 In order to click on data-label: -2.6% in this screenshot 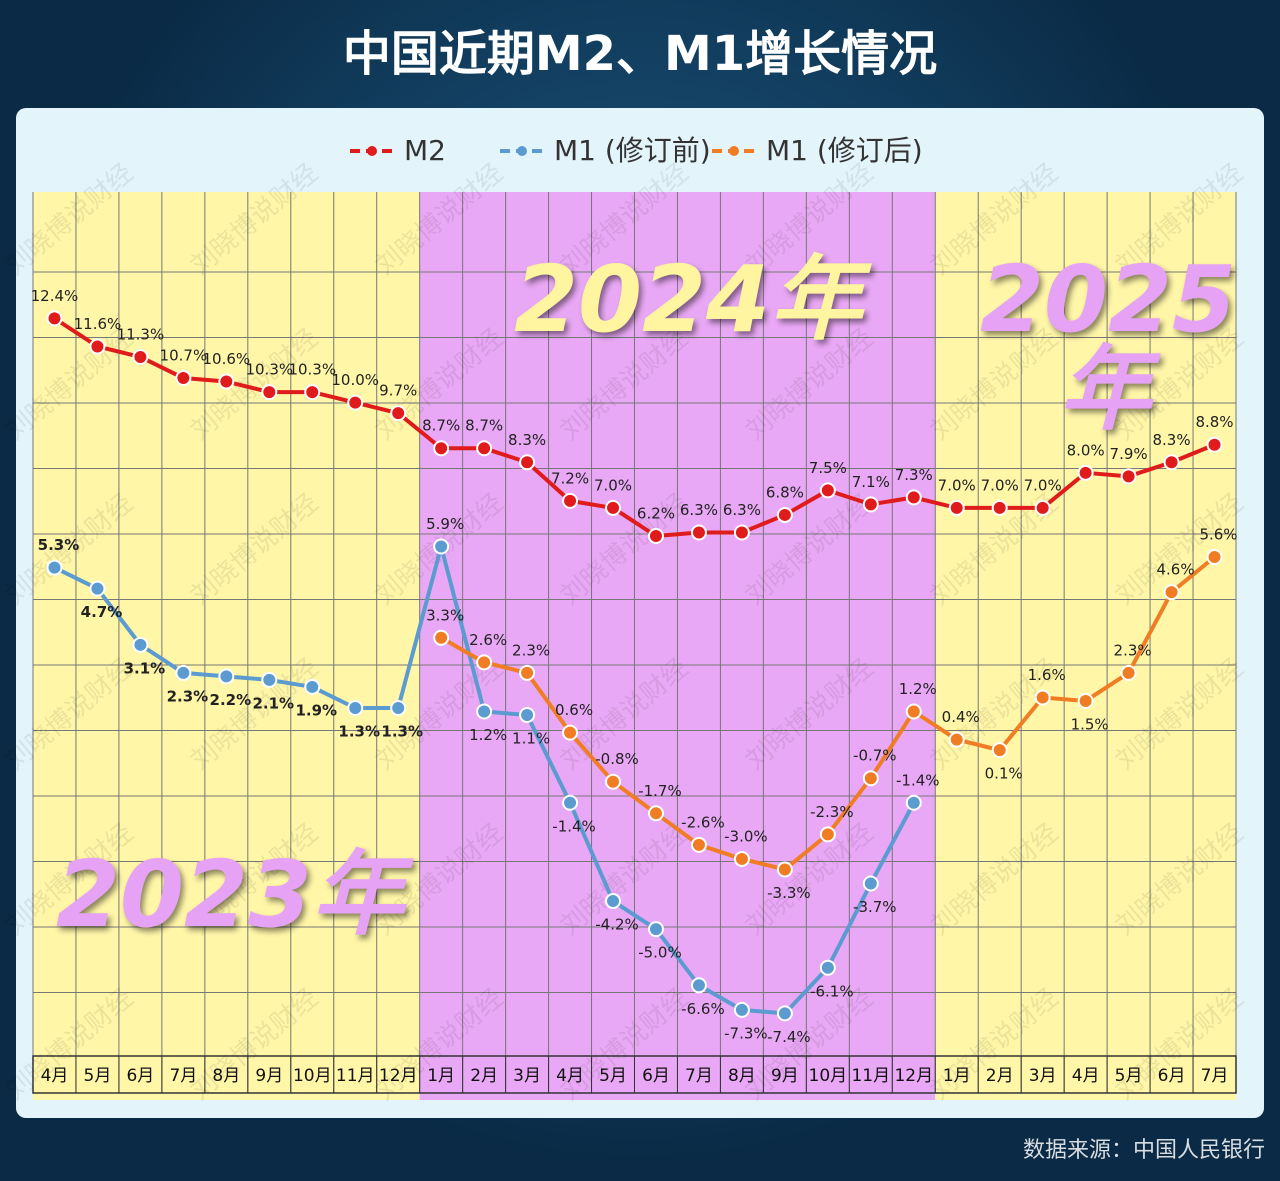, I will do `click(703, 822)`.